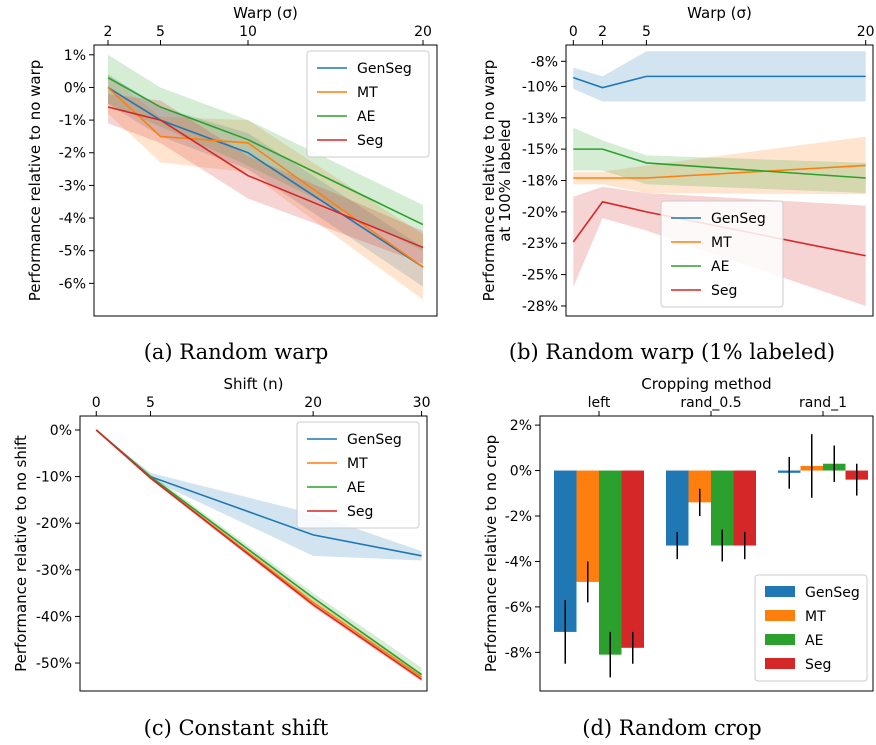 Image resolution: width=876 pixels, height=745 pixels. I want to click on y-tick-label: -1%, so click(72, 121).